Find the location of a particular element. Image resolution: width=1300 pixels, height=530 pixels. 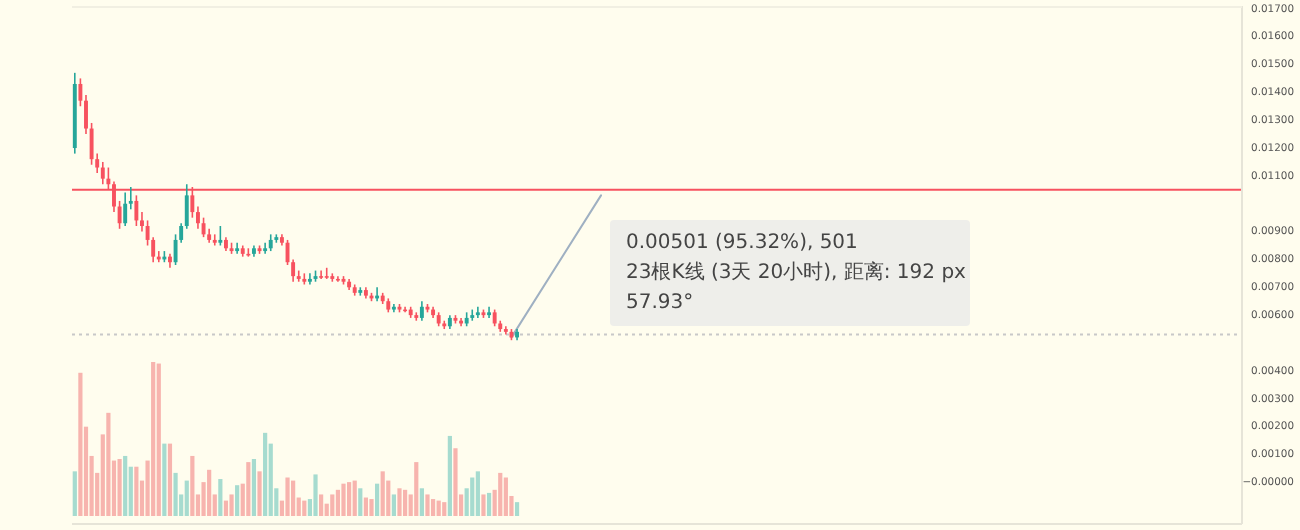

annotation: 57.93° is located at coordinates (660, 303).